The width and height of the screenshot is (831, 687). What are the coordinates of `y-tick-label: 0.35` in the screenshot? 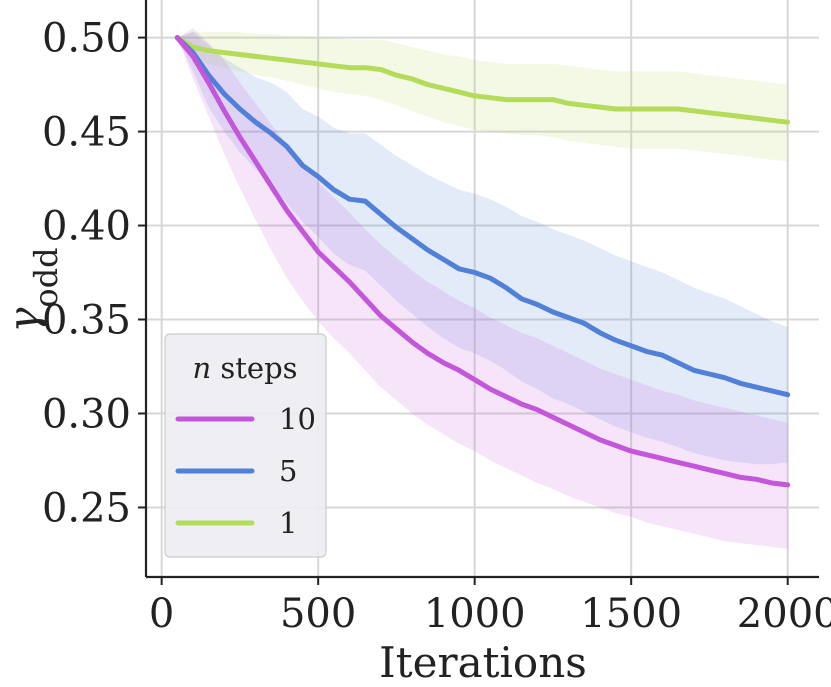 It's located at (86, 321).